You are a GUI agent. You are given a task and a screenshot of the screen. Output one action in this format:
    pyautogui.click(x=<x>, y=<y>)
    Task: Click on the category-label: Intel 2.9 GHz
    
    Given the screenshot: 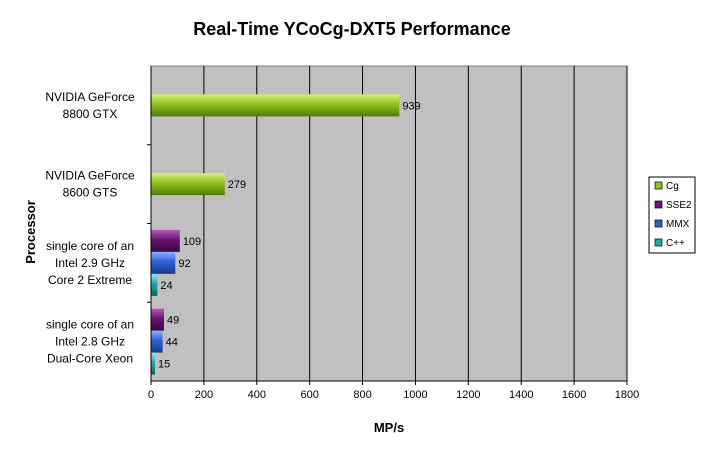 What is the action you would take?
    pyautogui.click(x=90, y=263)
    